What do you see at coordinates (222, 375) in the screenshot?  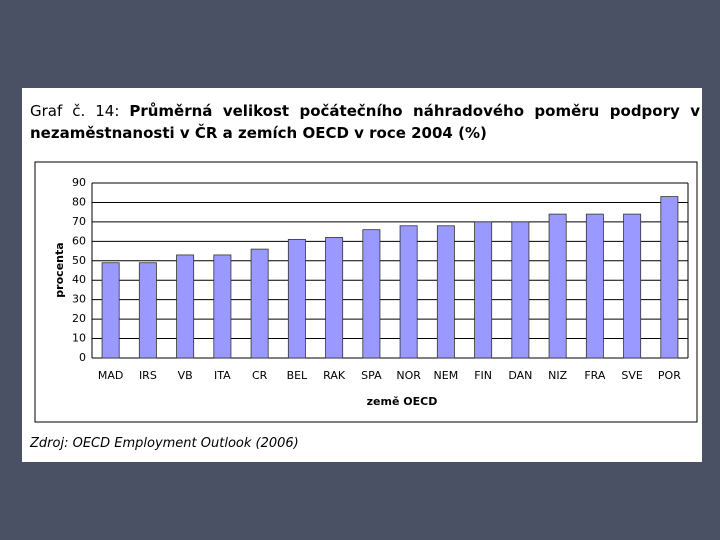 I see `x-tick-label: ITA` at bounding box center [222, 375].